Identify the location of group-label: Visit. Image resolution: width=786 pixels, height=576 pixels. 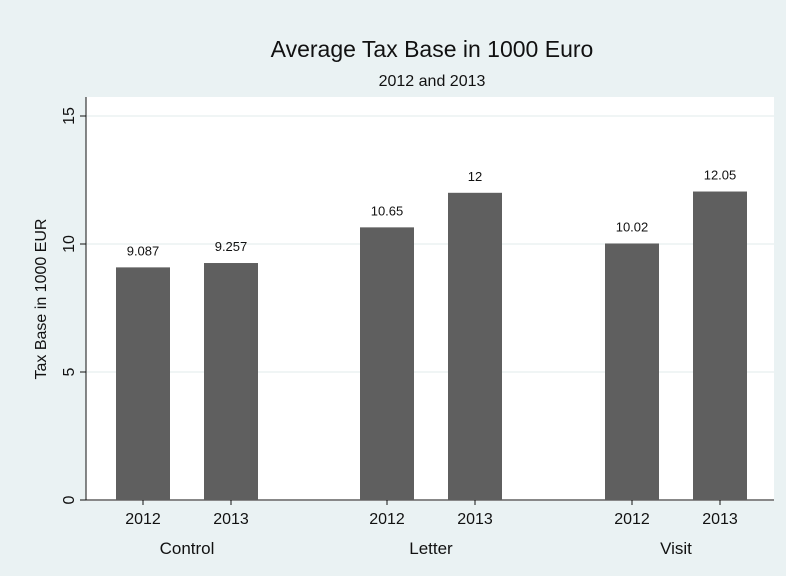
(676, 548).